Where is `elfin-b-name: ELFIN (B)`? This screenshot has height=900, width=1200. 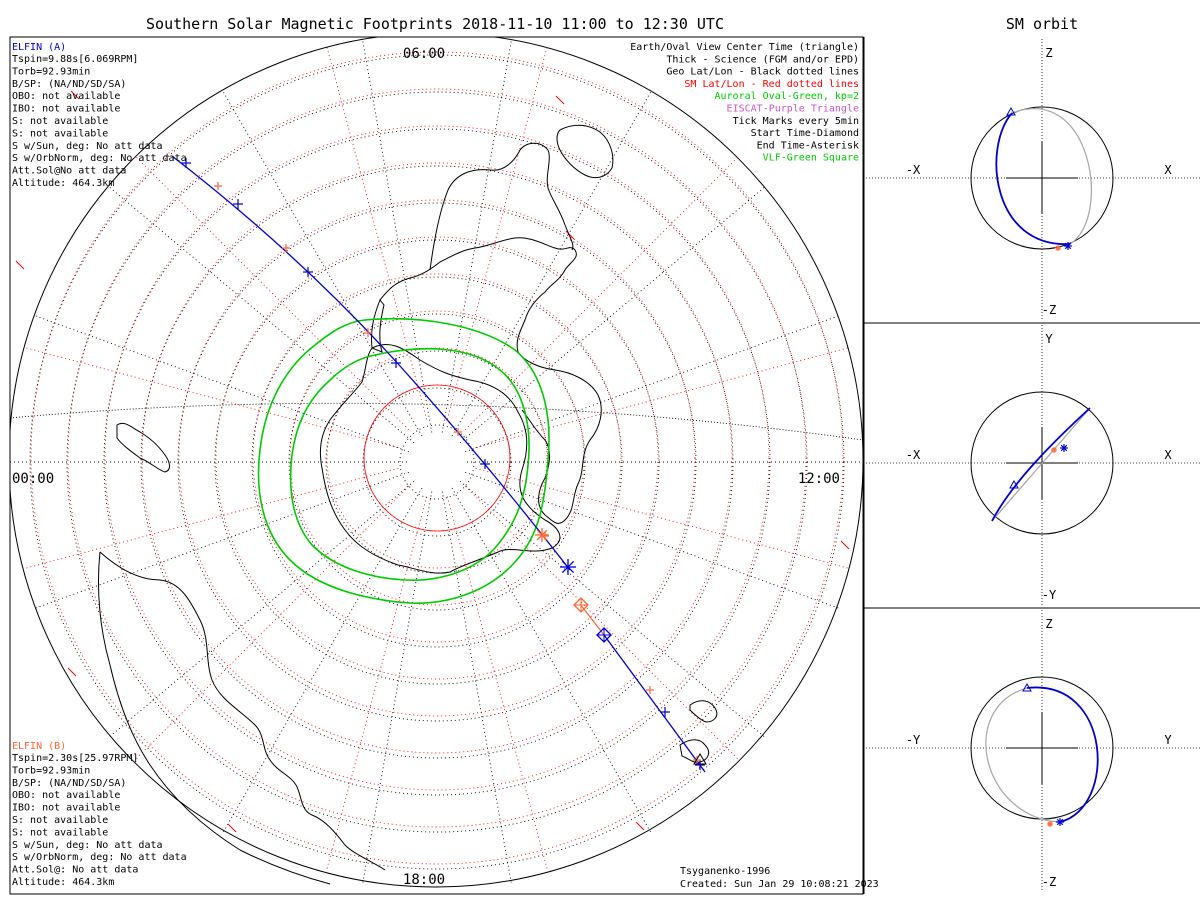 elfin-b-name: ELFIN (B) is located at coordinates (39, 746).